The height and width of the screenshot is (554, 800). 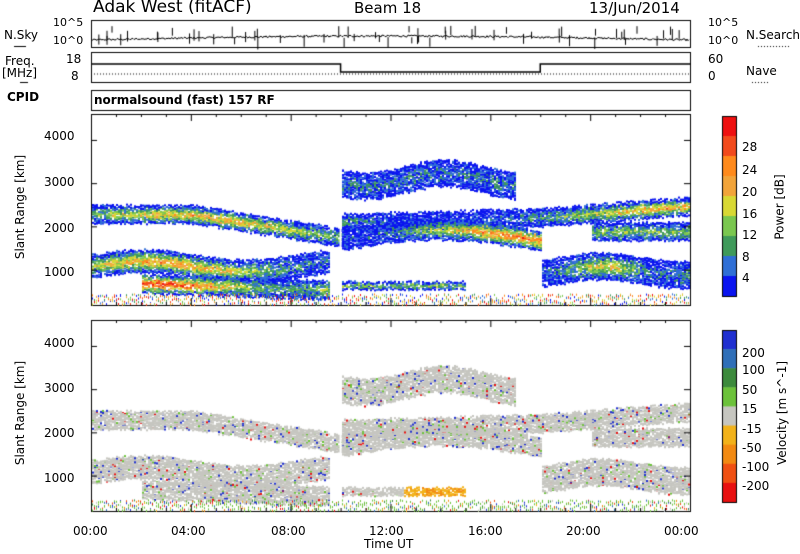 What do you see at coordinates (388, 8) in the screenshot?
I see `beam-title: Beam 18` at bounding box center [388, 8].